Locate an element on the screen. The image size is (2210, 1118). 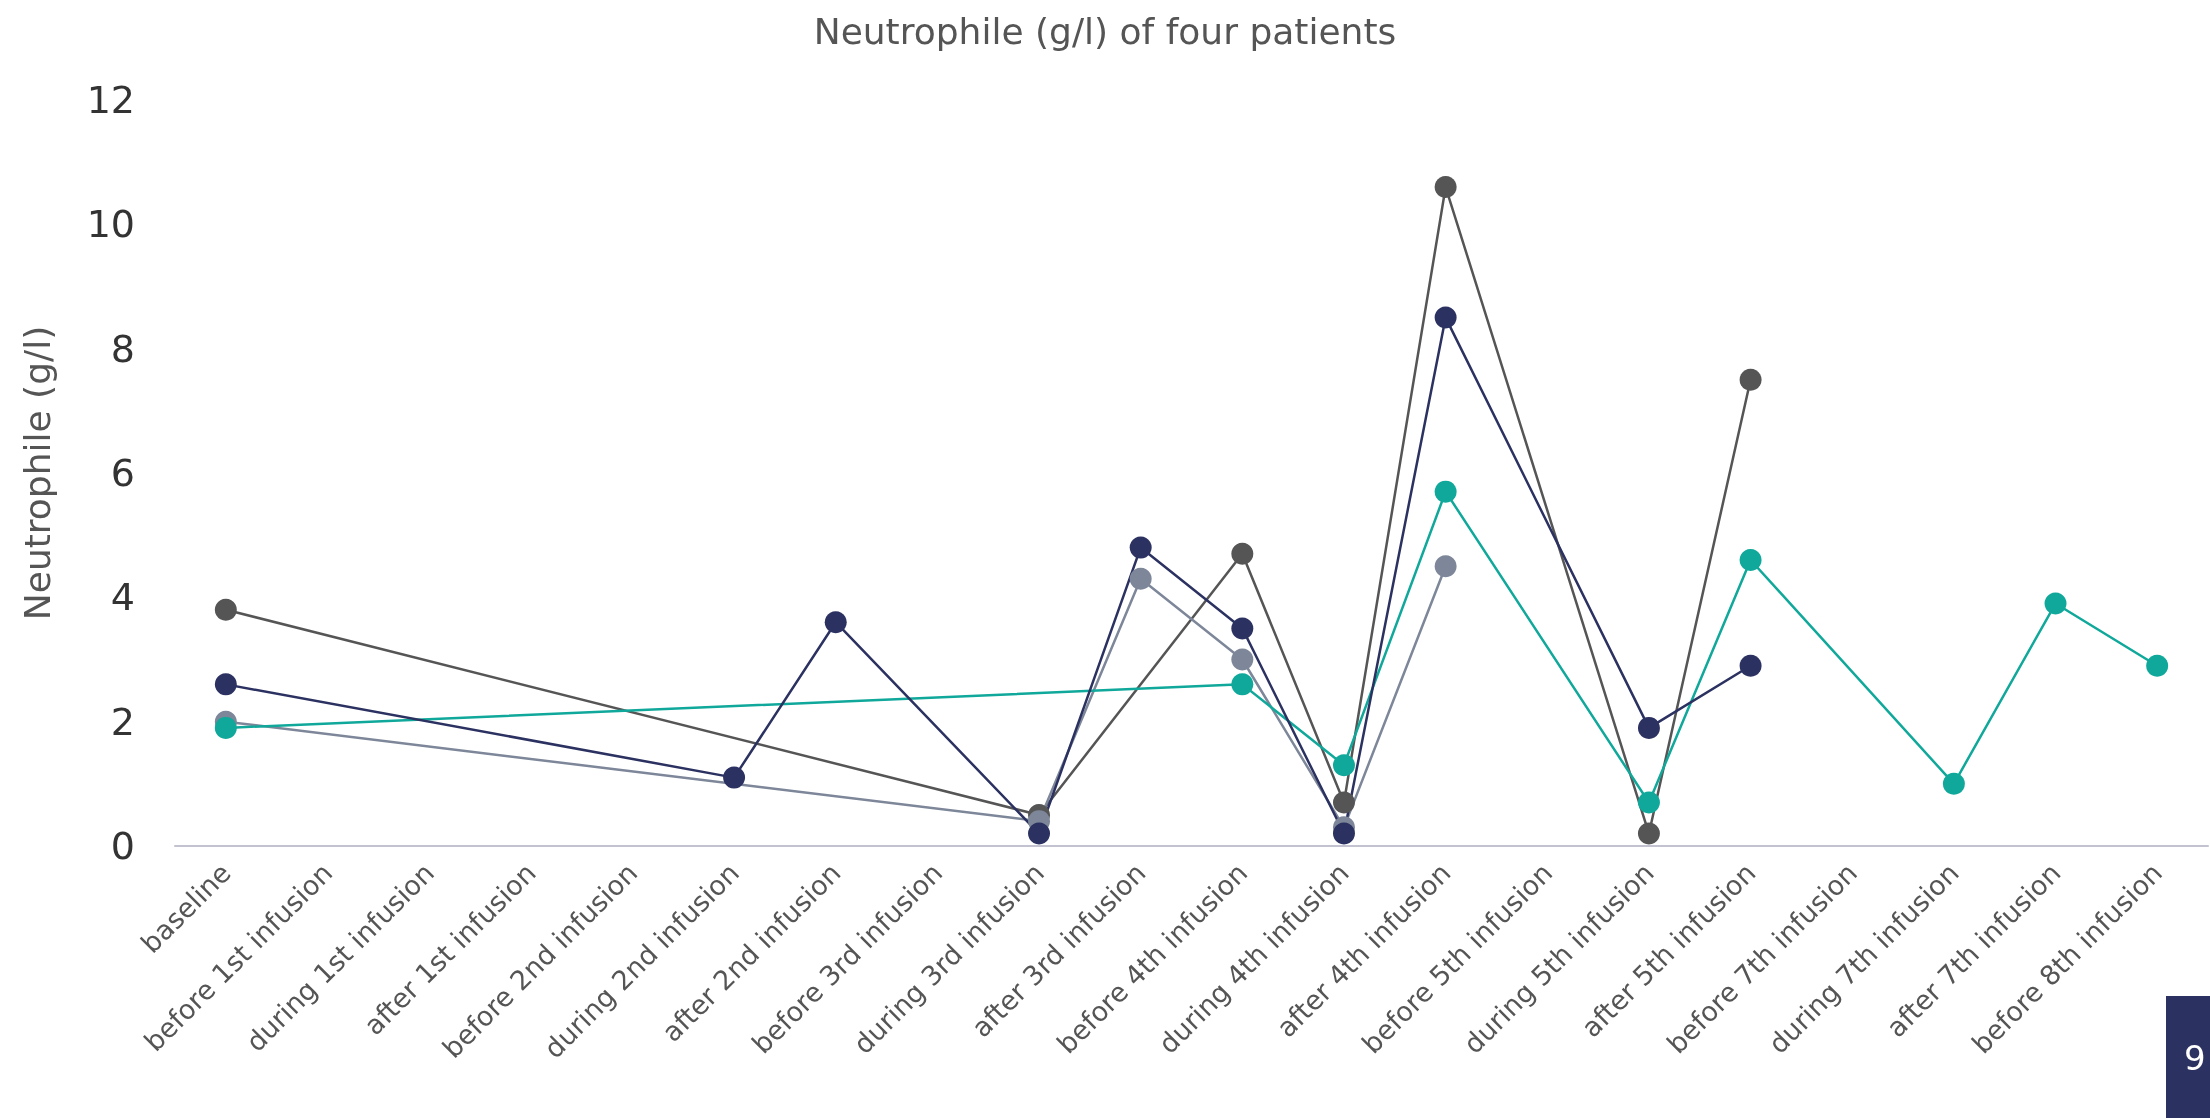
y-tick-label: 2 is located at coordinates (122, 721).